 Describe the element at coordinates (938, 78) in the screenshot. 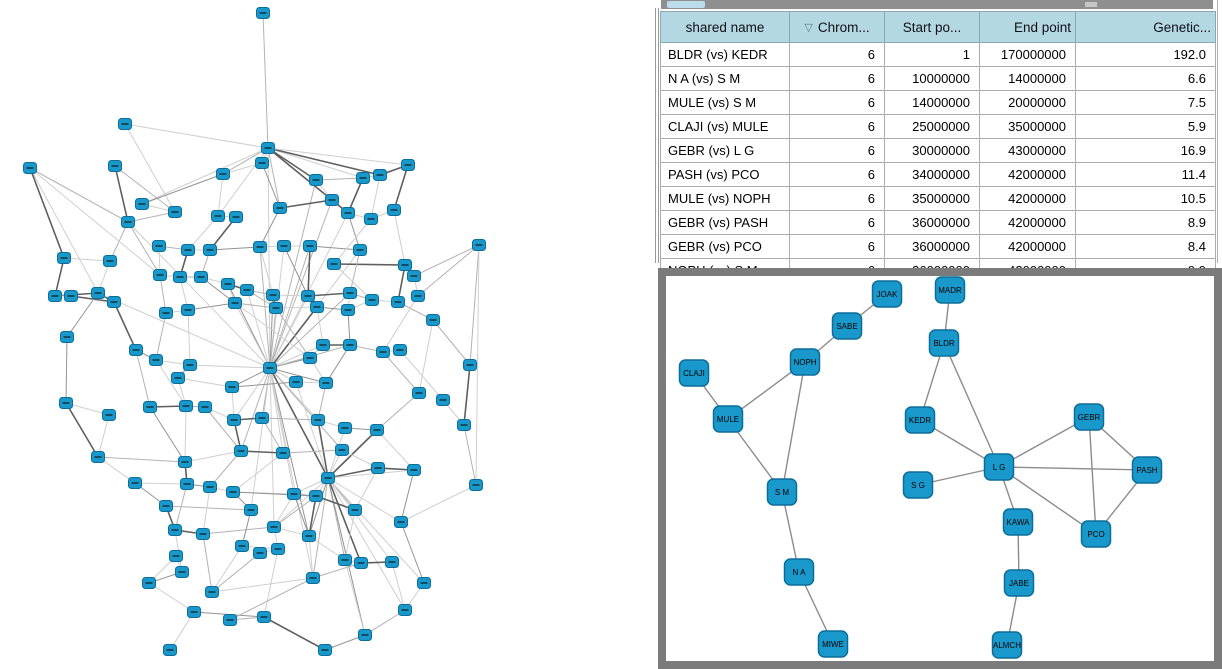

I see `table-row: N A (vs) S M 6 10000000 14000000 6.6` at that location.